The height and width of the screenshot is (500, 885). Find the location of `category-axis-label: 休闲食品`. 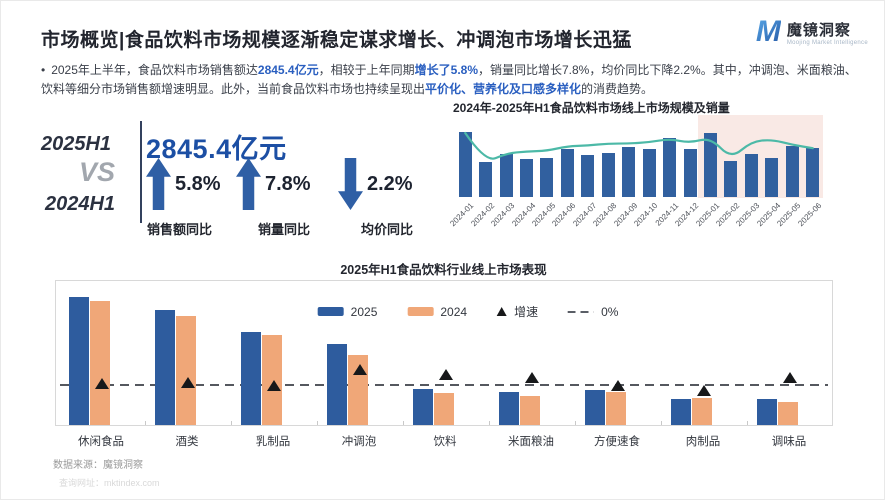

category-axis-label: 休闲食品 is located at coordinates (101, 442).